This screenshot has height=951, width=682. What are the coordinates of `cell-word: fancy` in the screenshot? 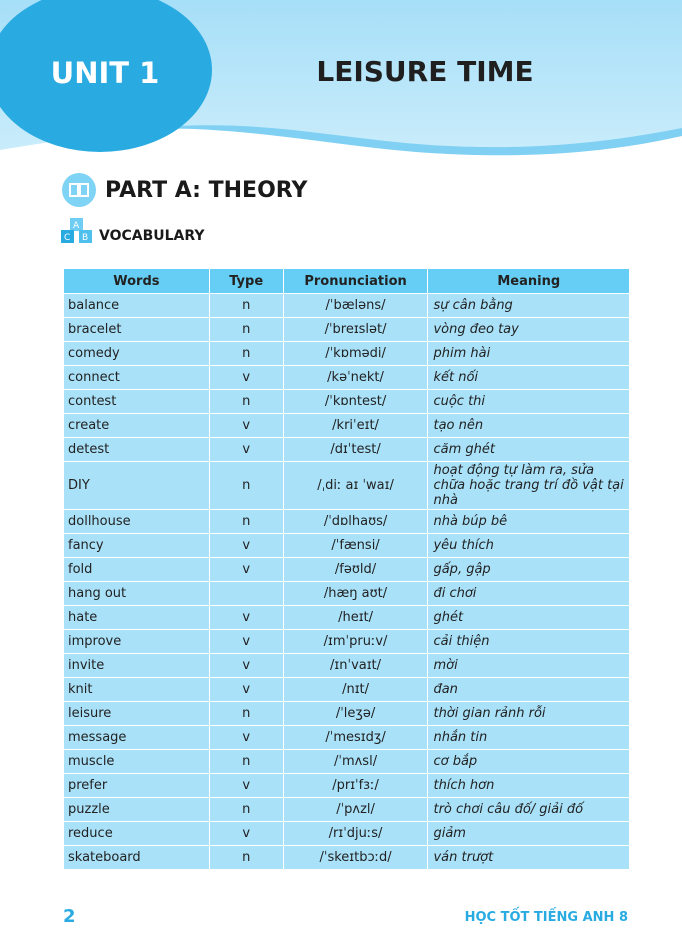 It's located at (136, 545).